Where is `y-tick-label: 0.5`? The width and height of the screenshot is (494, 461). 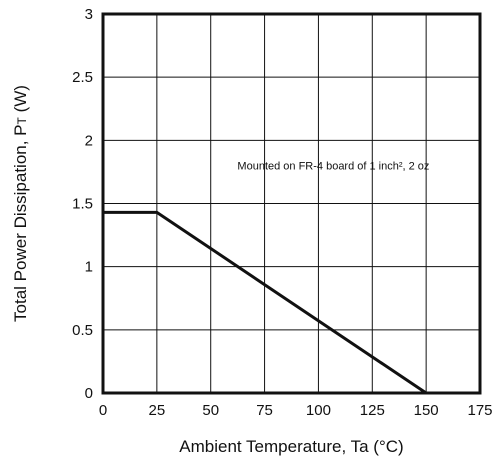 y-tick-label: 0.5 is located at coordinates (82, 330).